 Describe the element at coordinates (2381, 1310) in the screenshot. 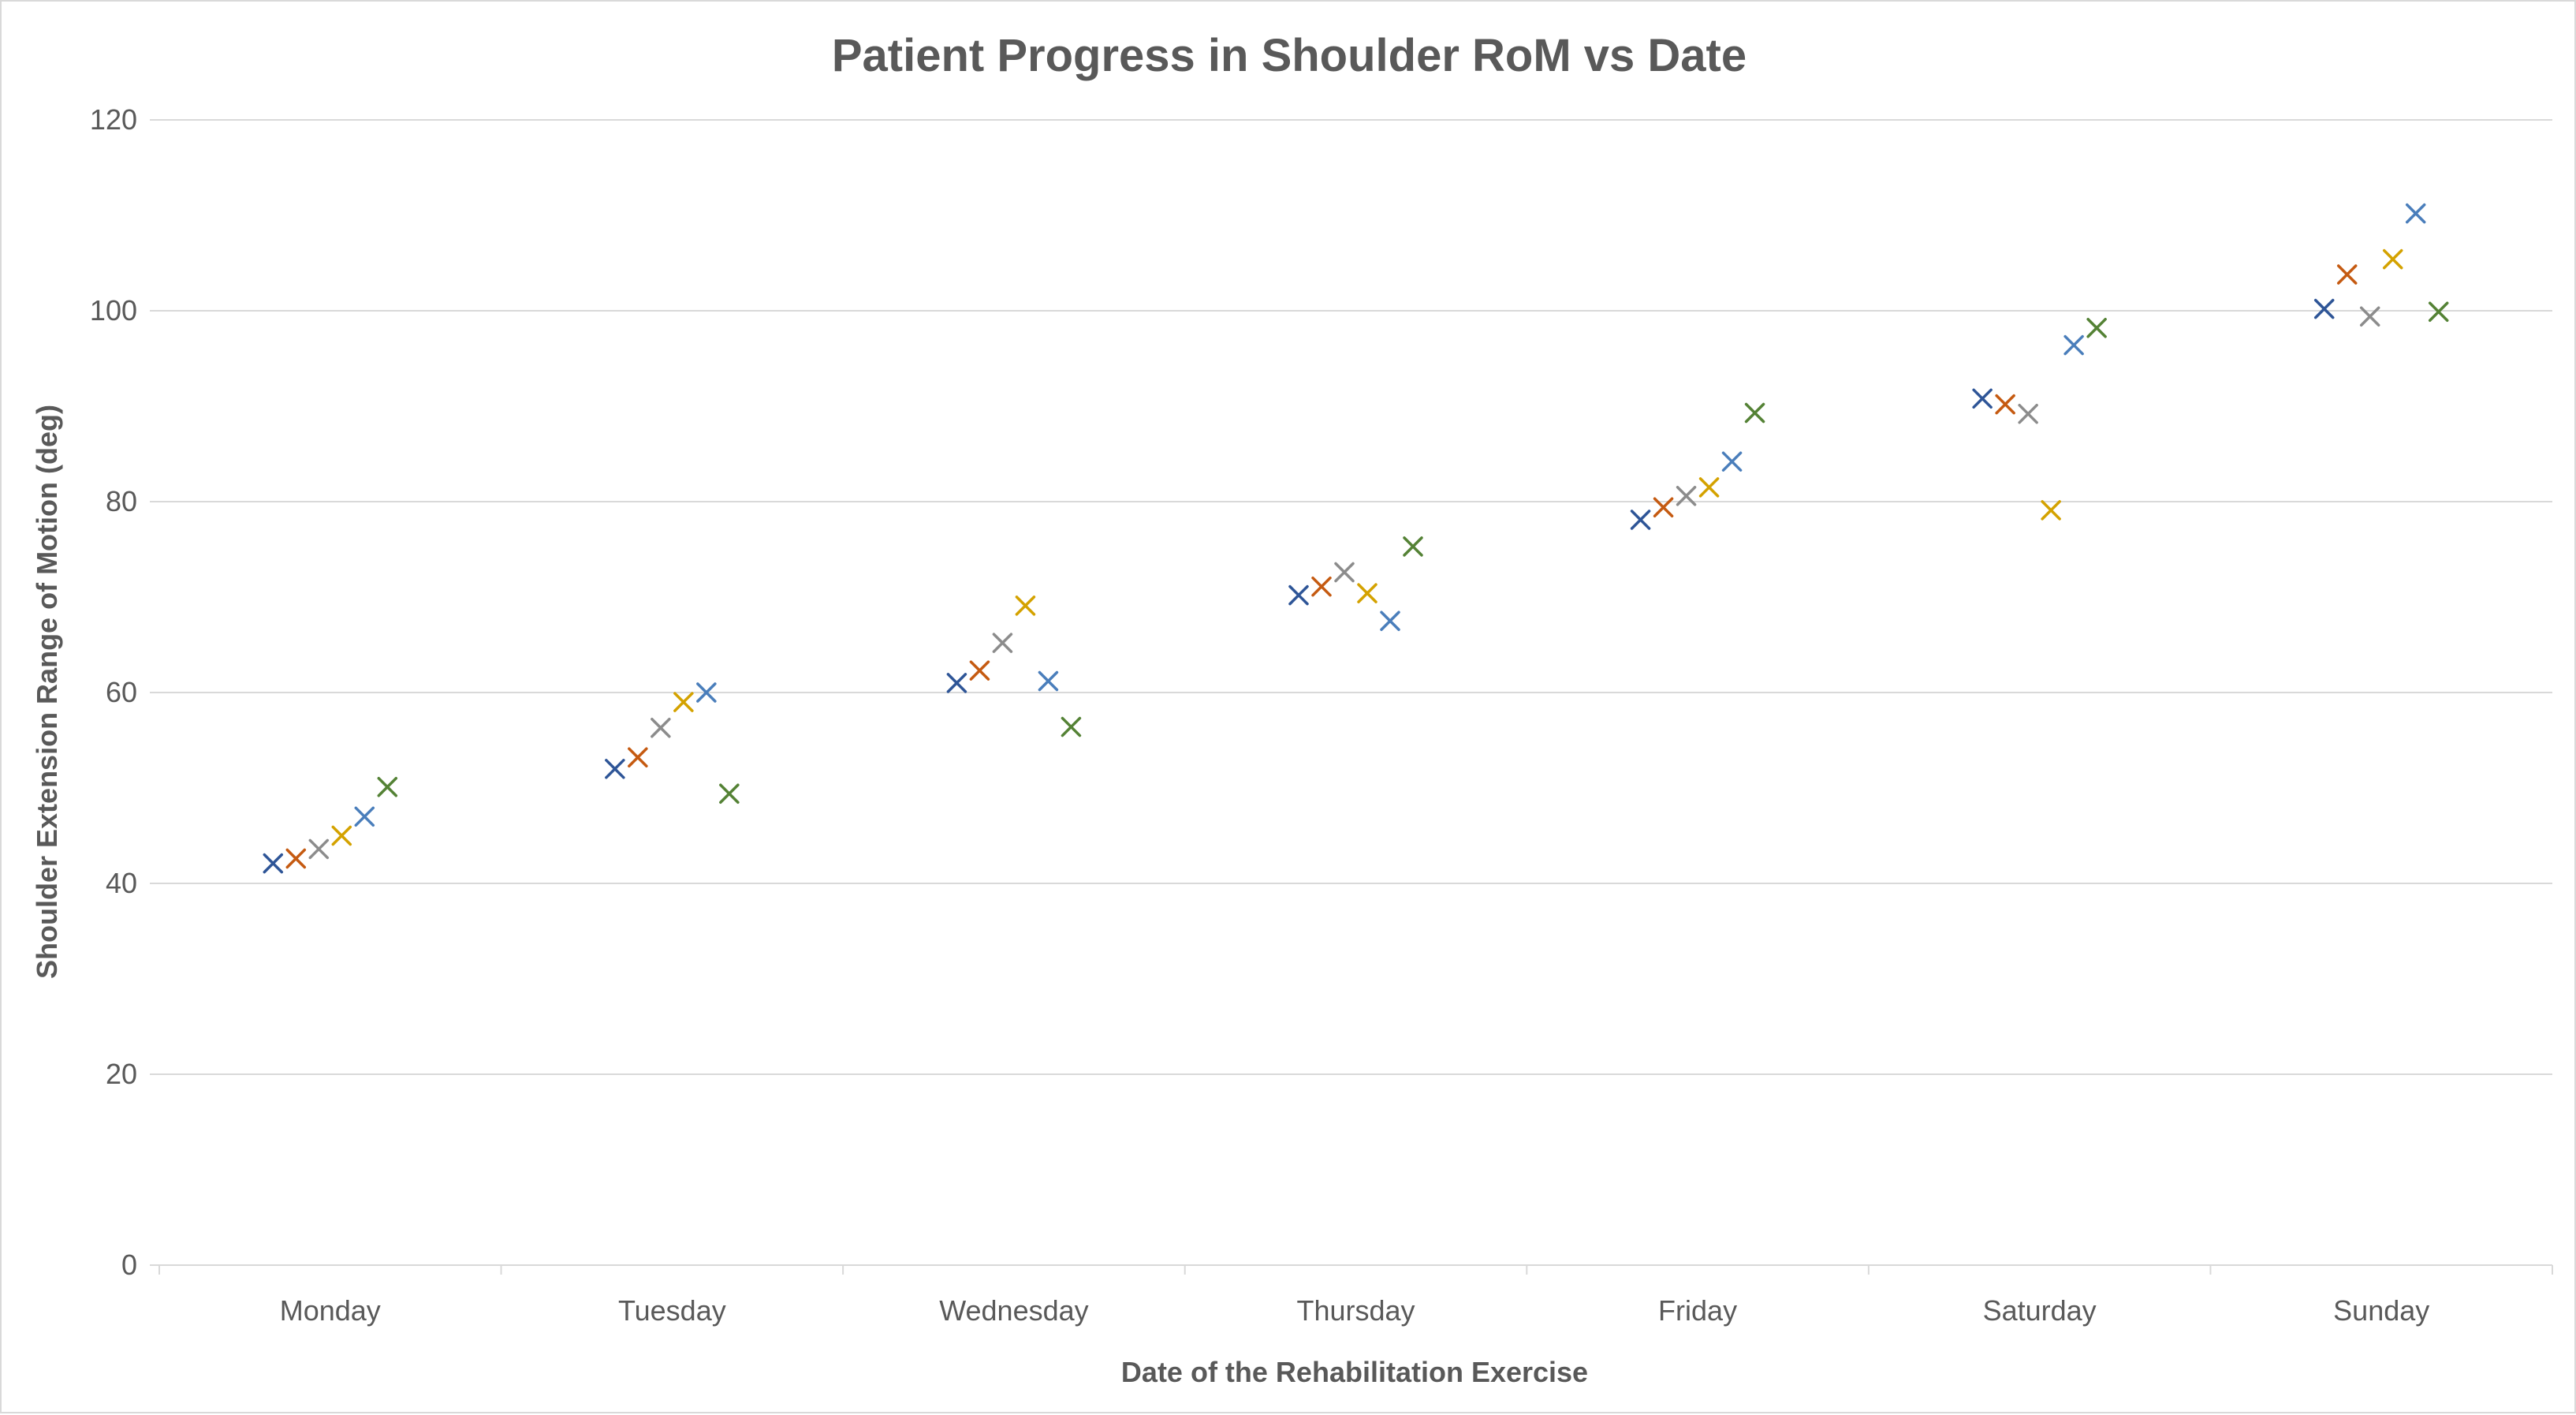

I see `x-tick-label: Sunday` at that location.